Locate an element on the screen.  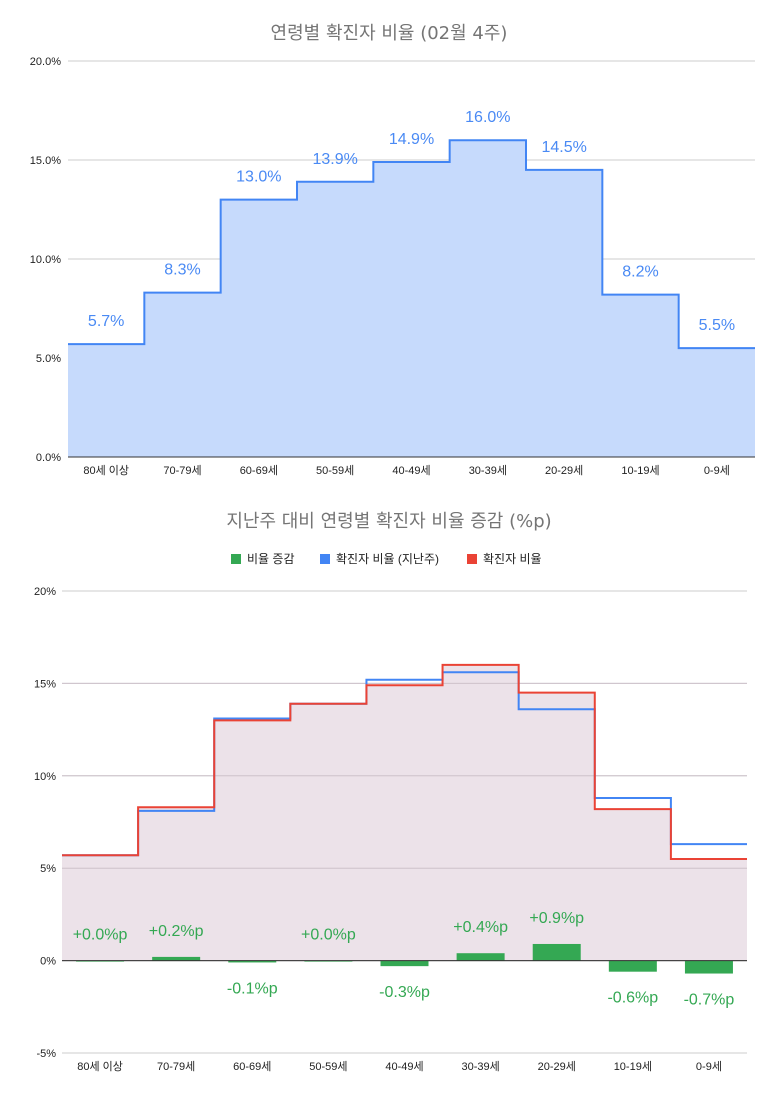
chart-1-x-tick-label: 60-69세 is located at coordinates (259, 470).